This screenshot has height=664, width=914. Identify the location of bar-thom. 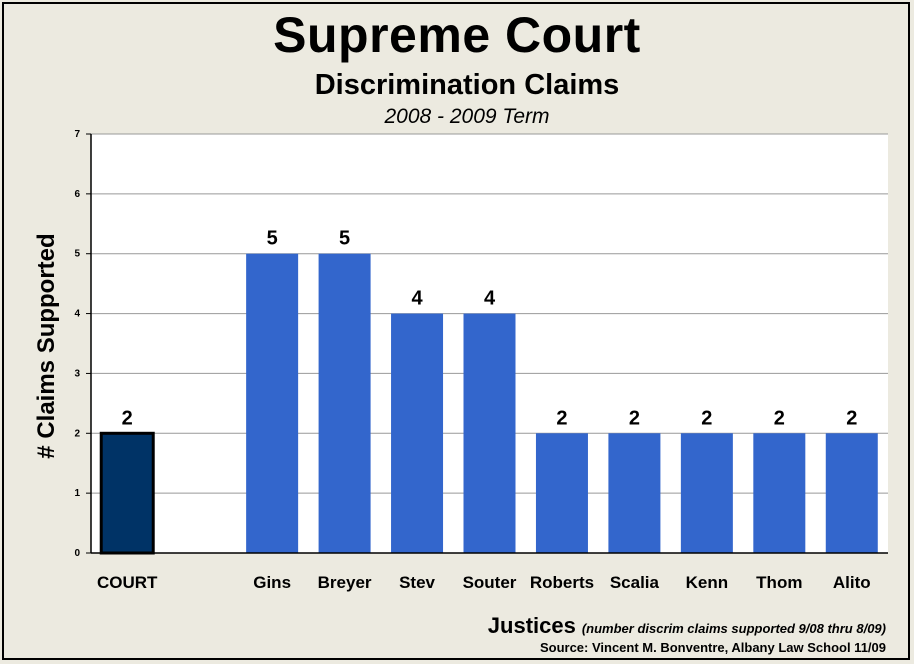
(779, 493).